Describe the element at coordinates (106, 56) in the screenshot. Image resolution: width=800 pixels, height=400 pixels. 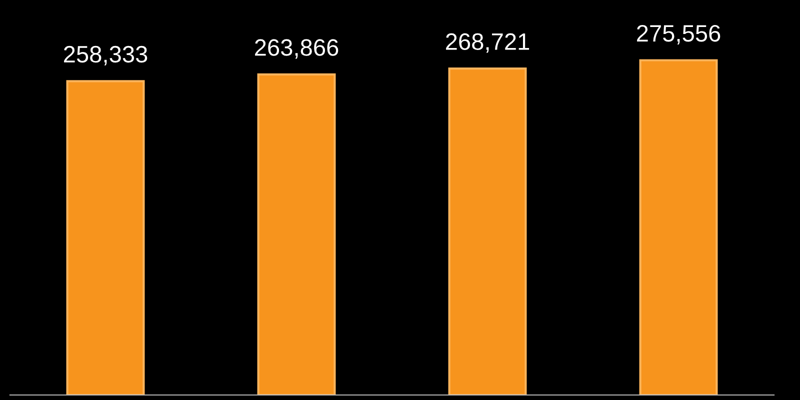
I see `data-label: 258,333` at that location.